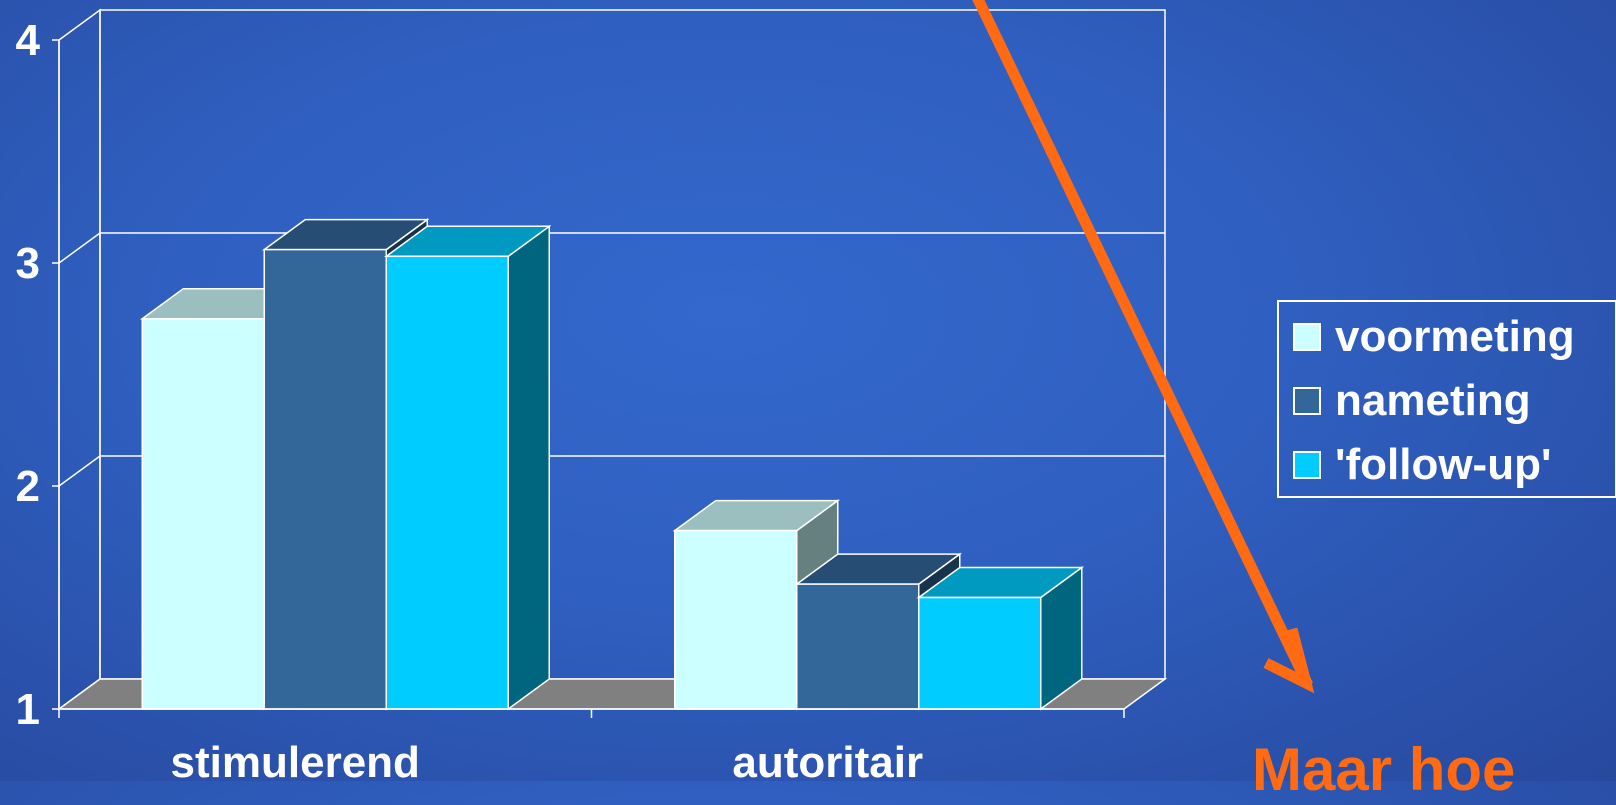 This screenshot has height=805, width=1616. I want to click on legend-label: 'follow-up', so click(1443, 464).